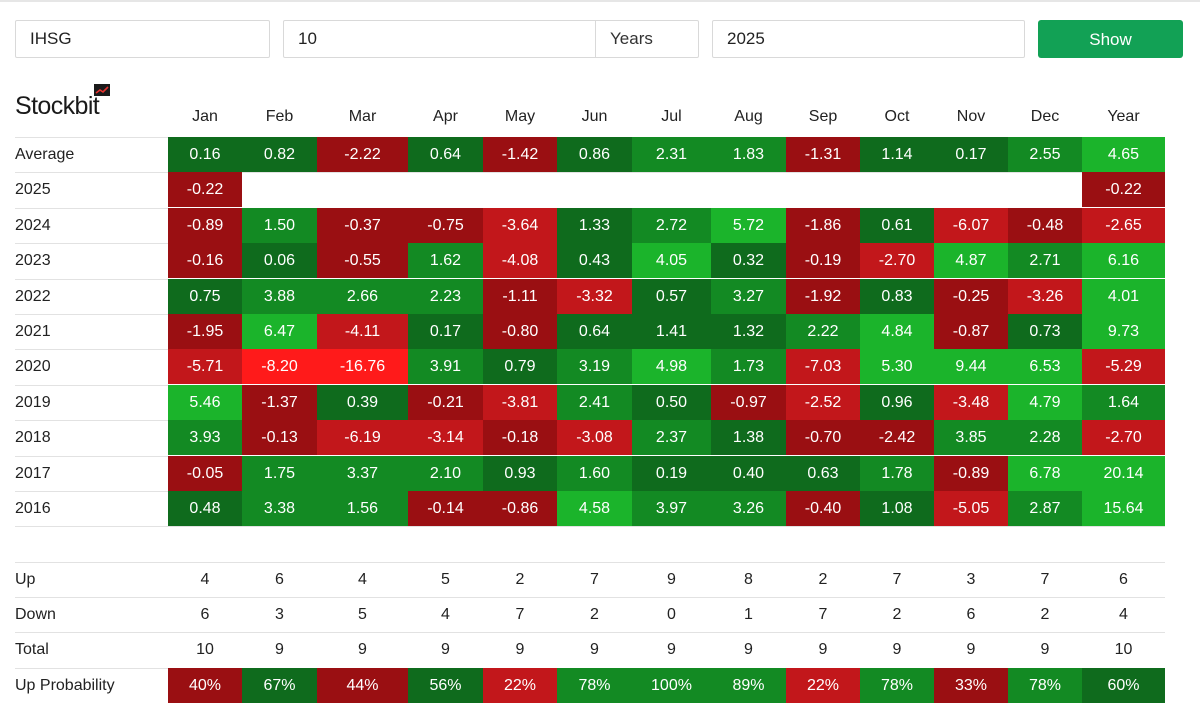 The width and height of the screenshot is (1200, 720). What do you see at coordinates (520, 154) in the screenshot?
I see `return-cell: -1.42` at bounding box center [520, 154].